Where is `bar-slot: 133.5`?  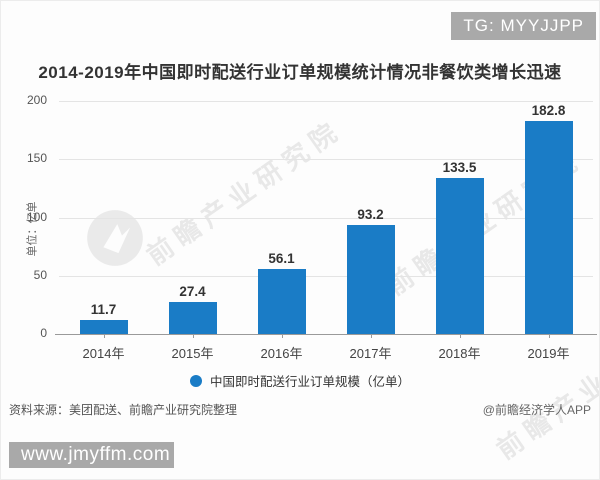
bar-slot: 133.5 is located at coordinates (459, 217).